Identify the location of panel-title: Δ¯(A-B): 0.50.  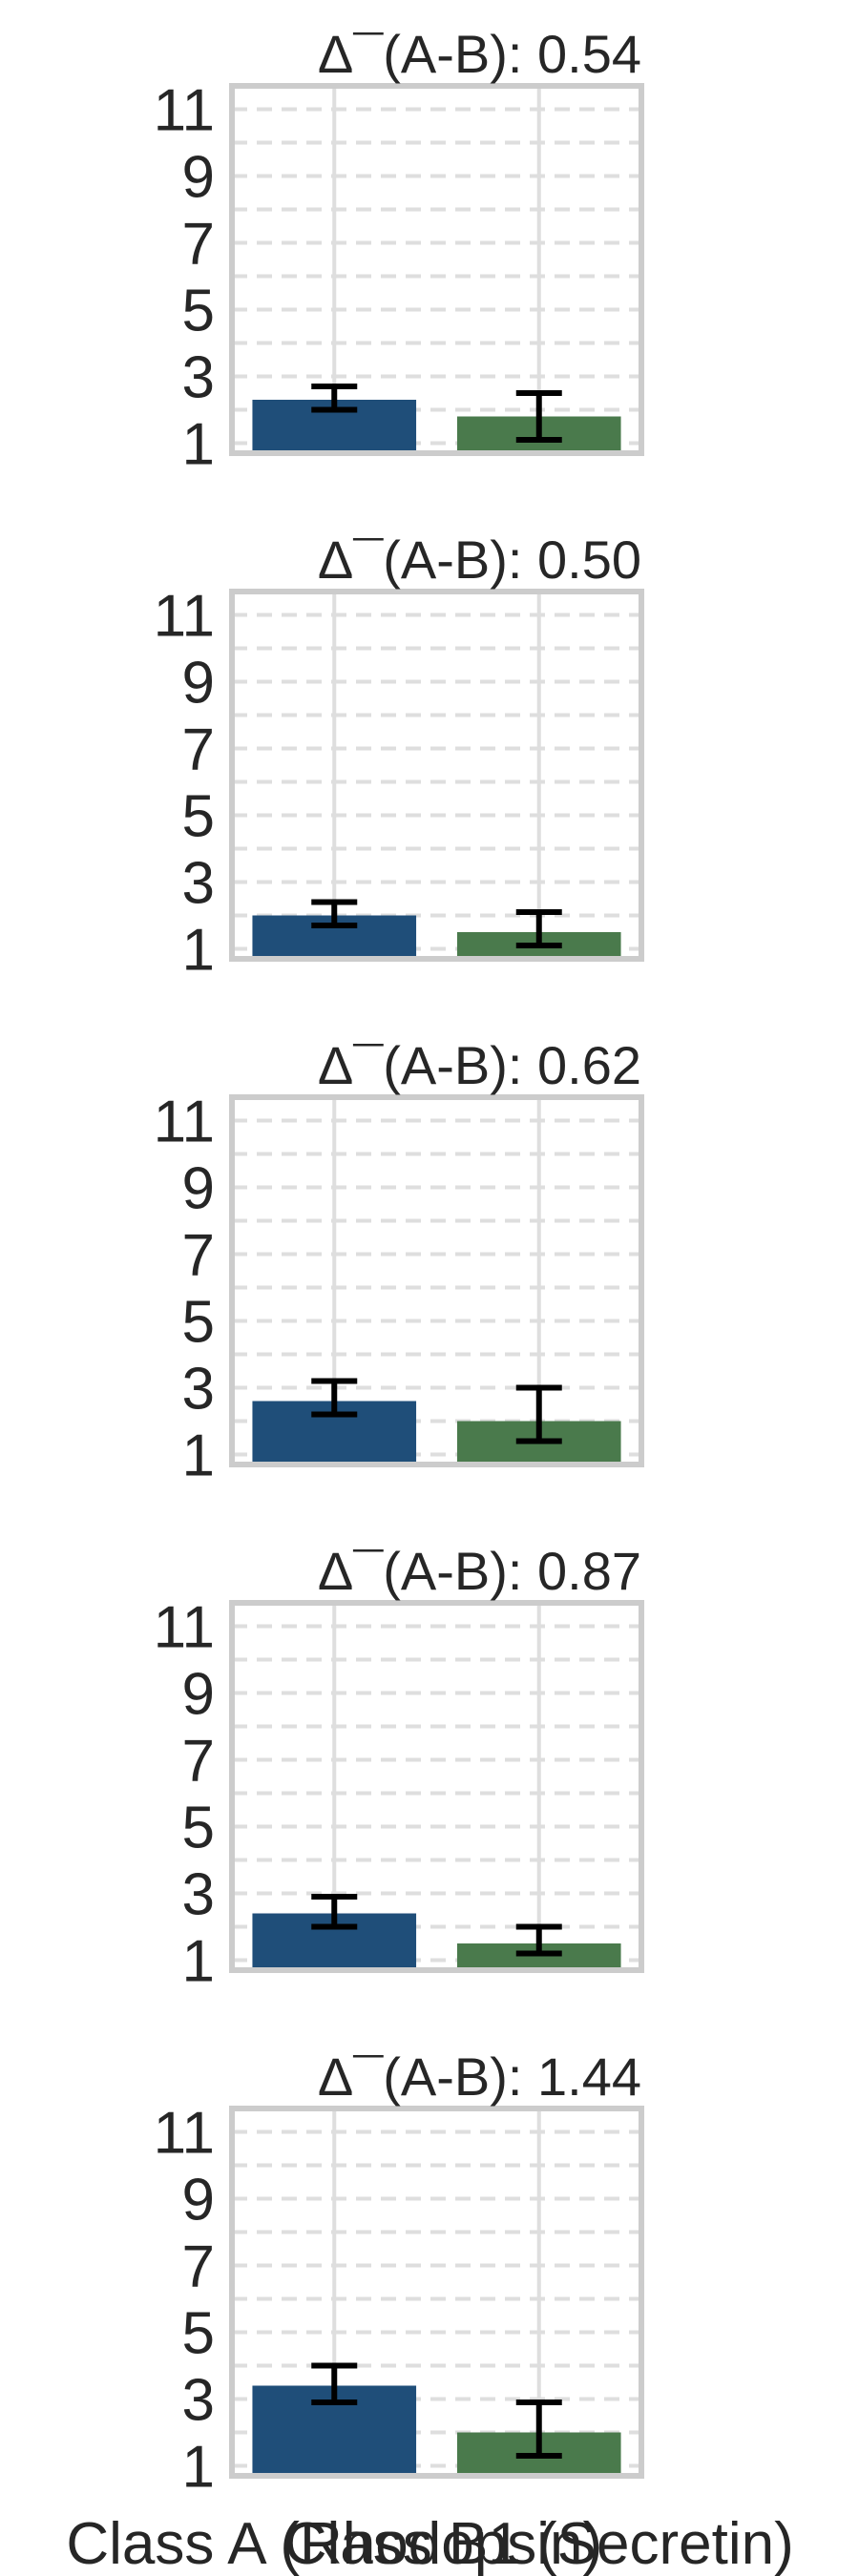
(479, 560).